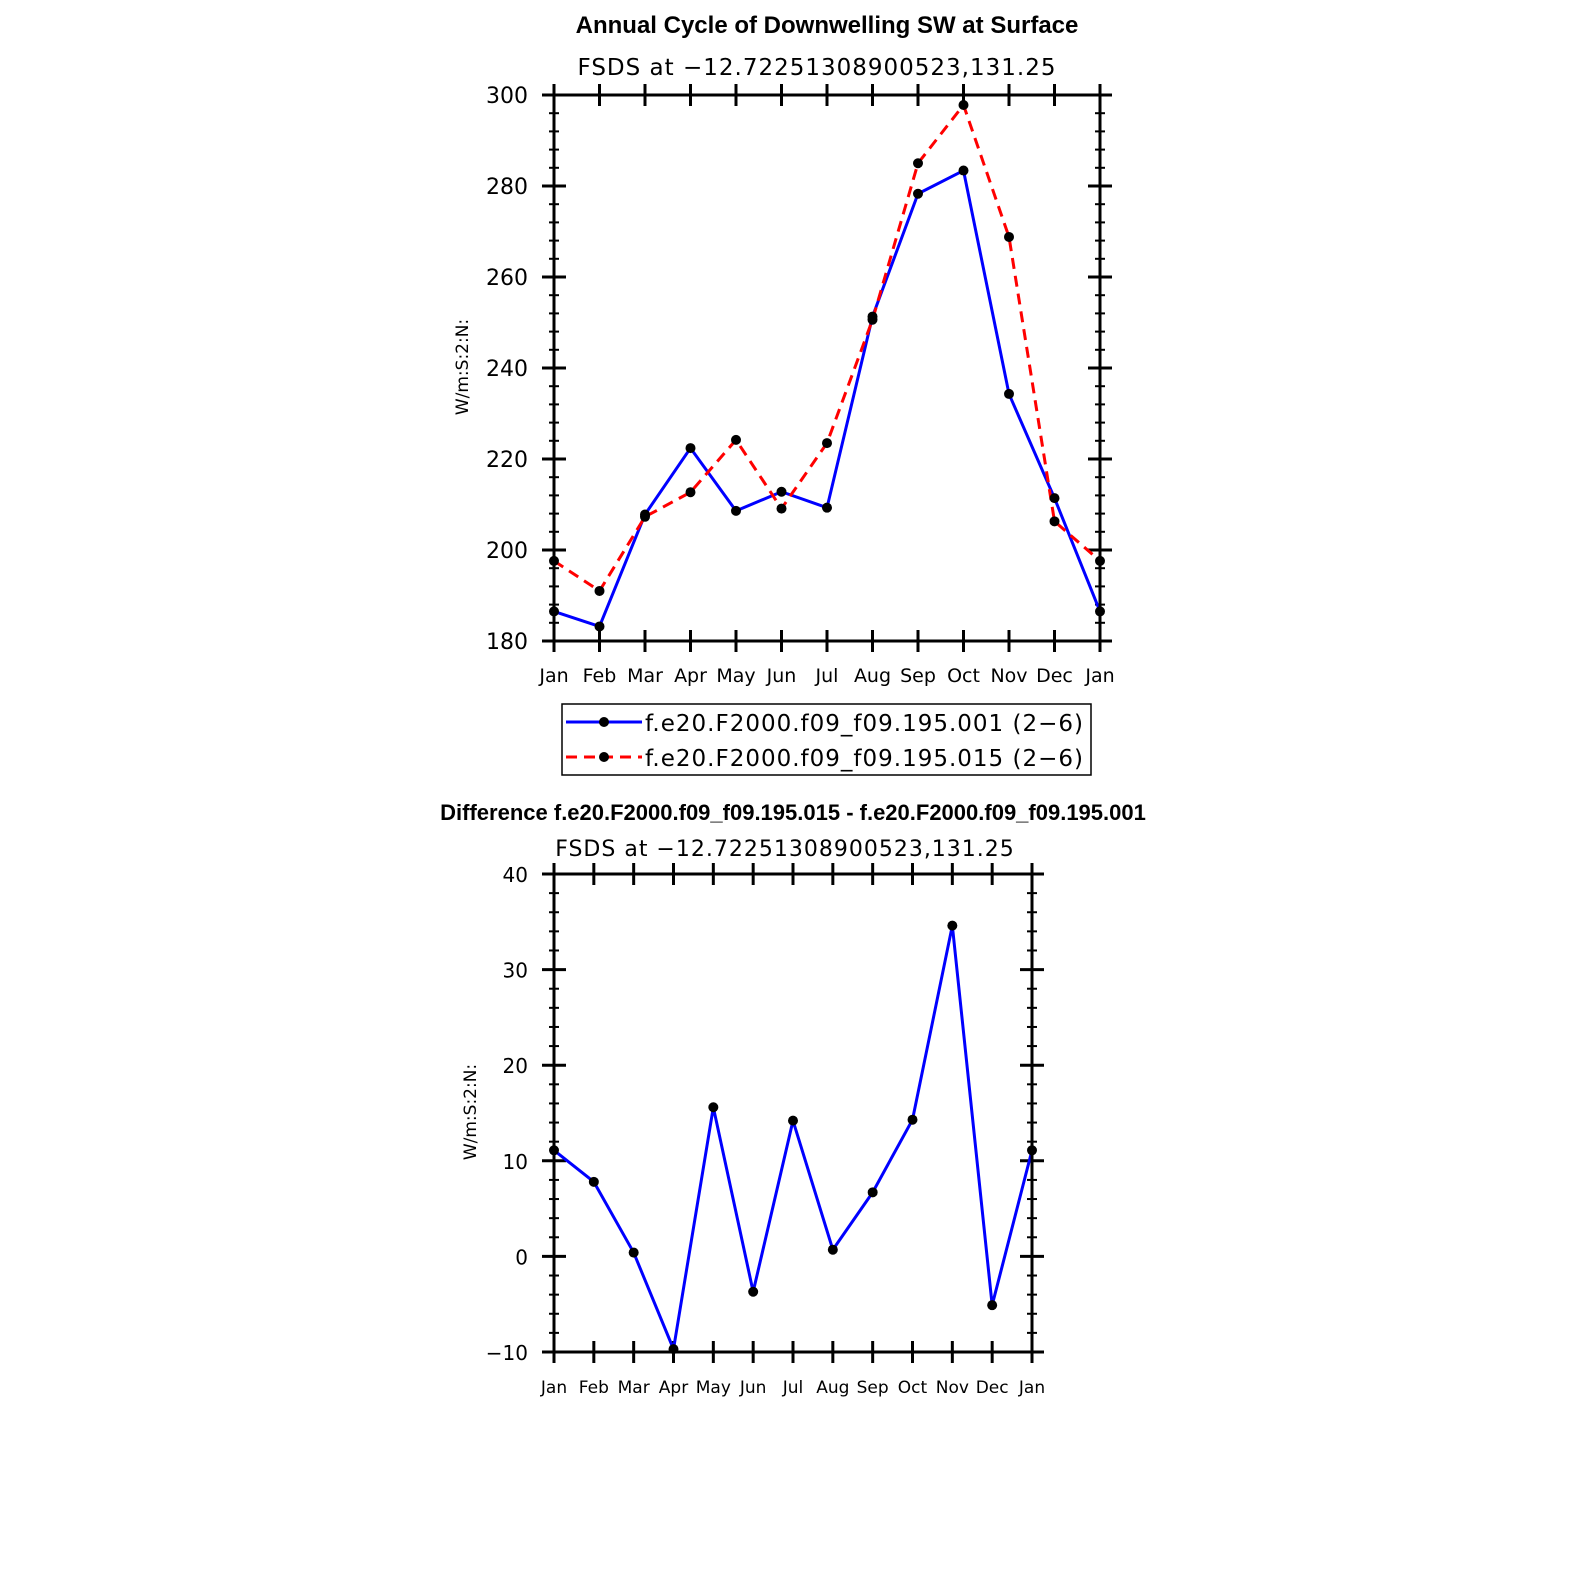 This screenshot has height=1574, width=1574. I want to click on top-axis-ticks, so click(827, 368).